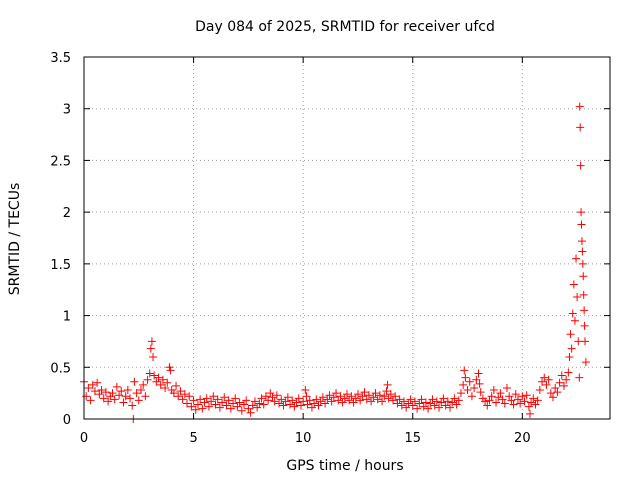 Image resolution: width=640 pixels, height=480 pixels. What do you see at coordinates (67, 317) in the screenshot?
I see `y-tick-label: 1` at bounding box center [67, 317].